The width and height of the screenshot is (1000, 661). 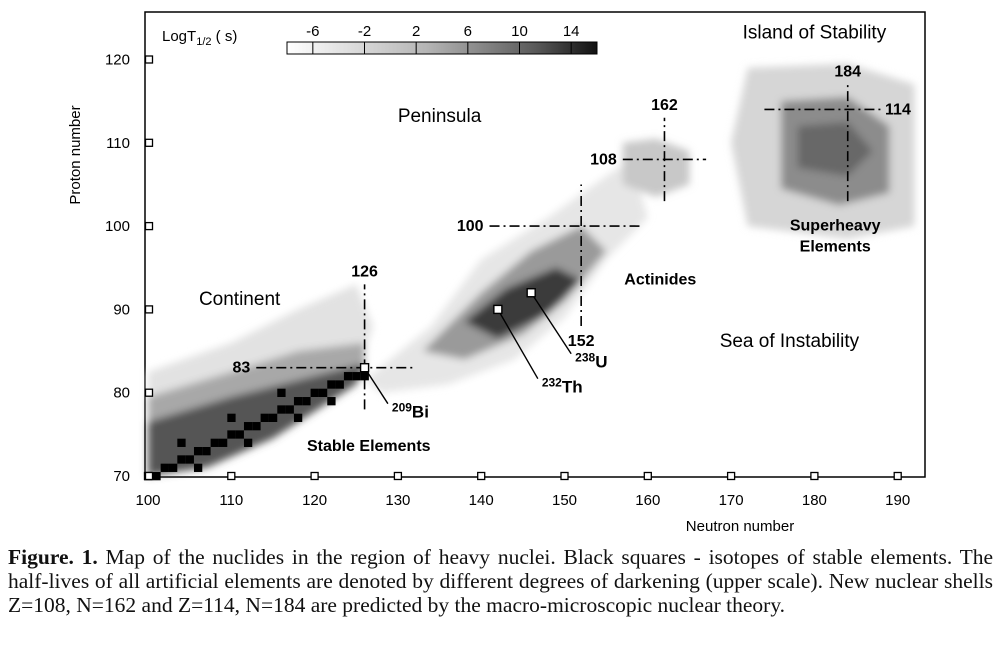 I want to click on isotope-mass-Th: 232, so click(x=552, y=383).